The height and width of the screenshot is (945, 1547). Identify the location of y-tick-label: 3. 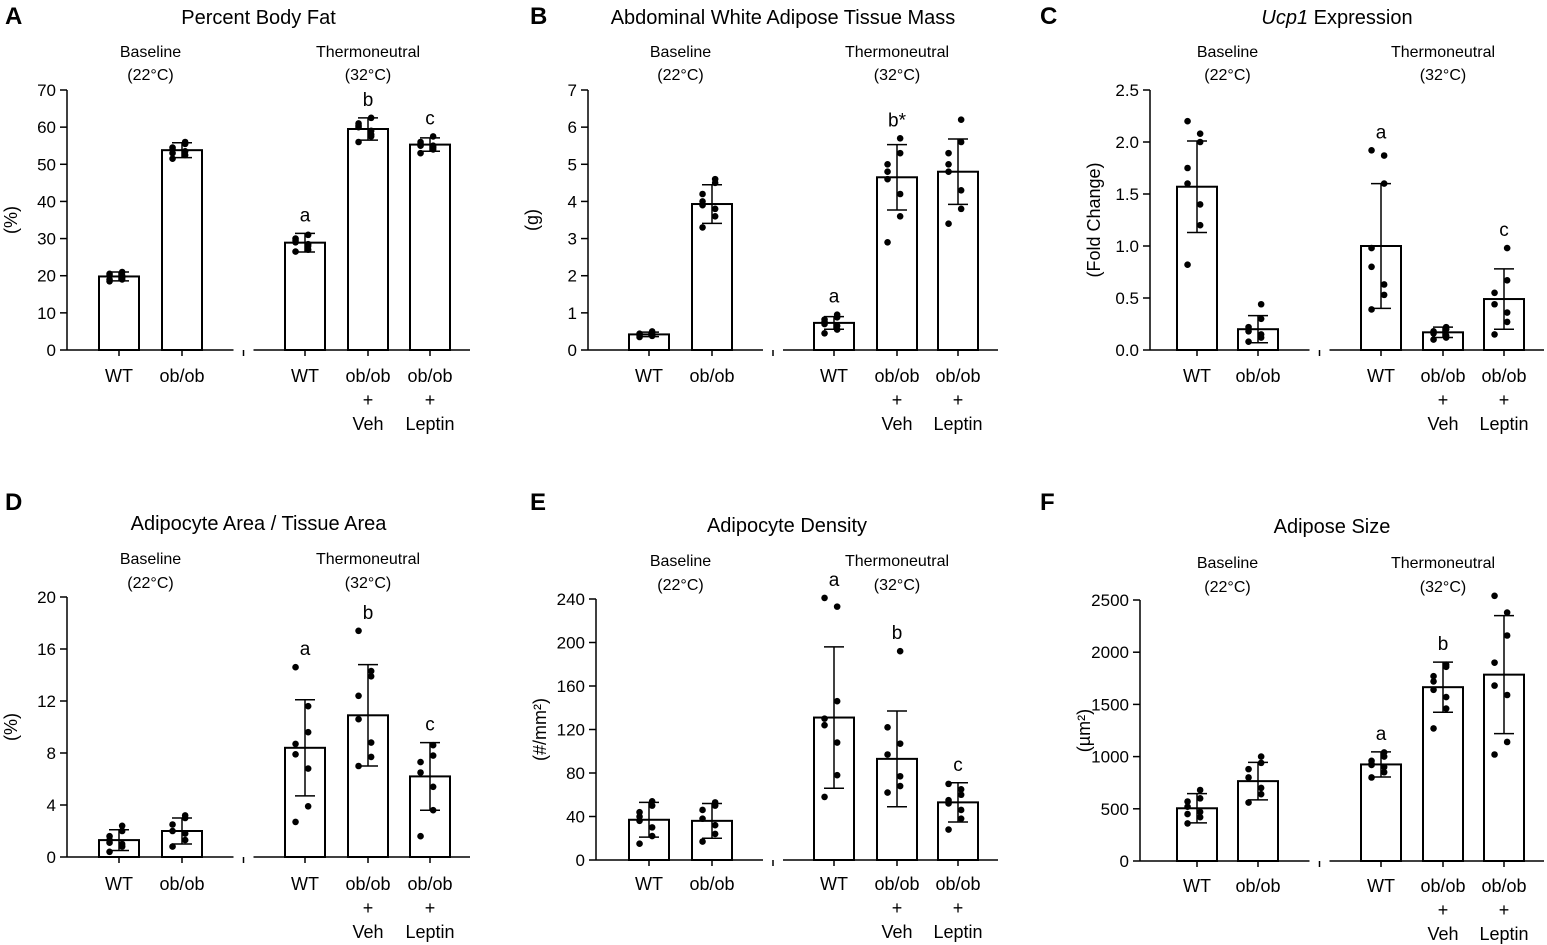
(572, 239).